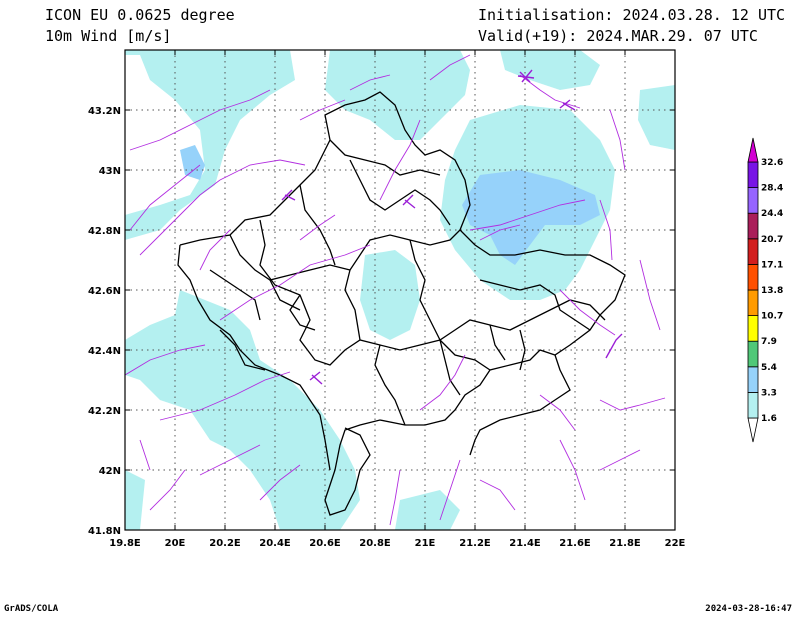  Describe the element at coordinates (140, 15) in the screenshot. I see `model-title: ICON EU 0.0625 degree` at that location.